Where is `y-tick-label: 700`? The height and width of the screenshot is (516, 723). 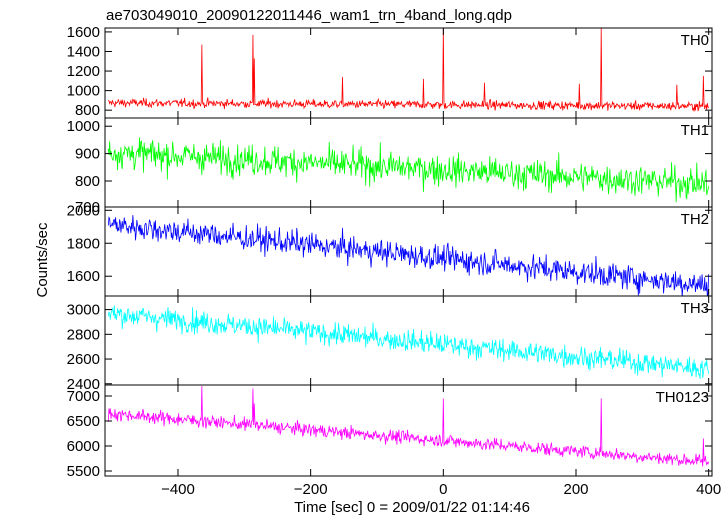
y-tick-label: 700 is located at coordinates (87, 207).